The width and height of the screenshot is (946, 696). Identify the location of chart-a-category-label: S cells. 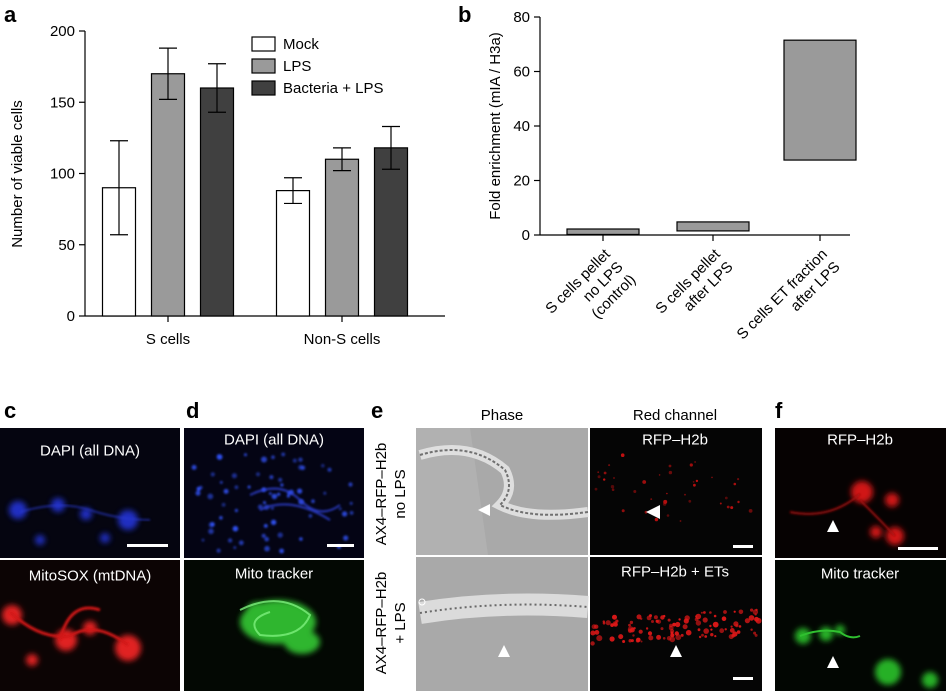
(168, 339).